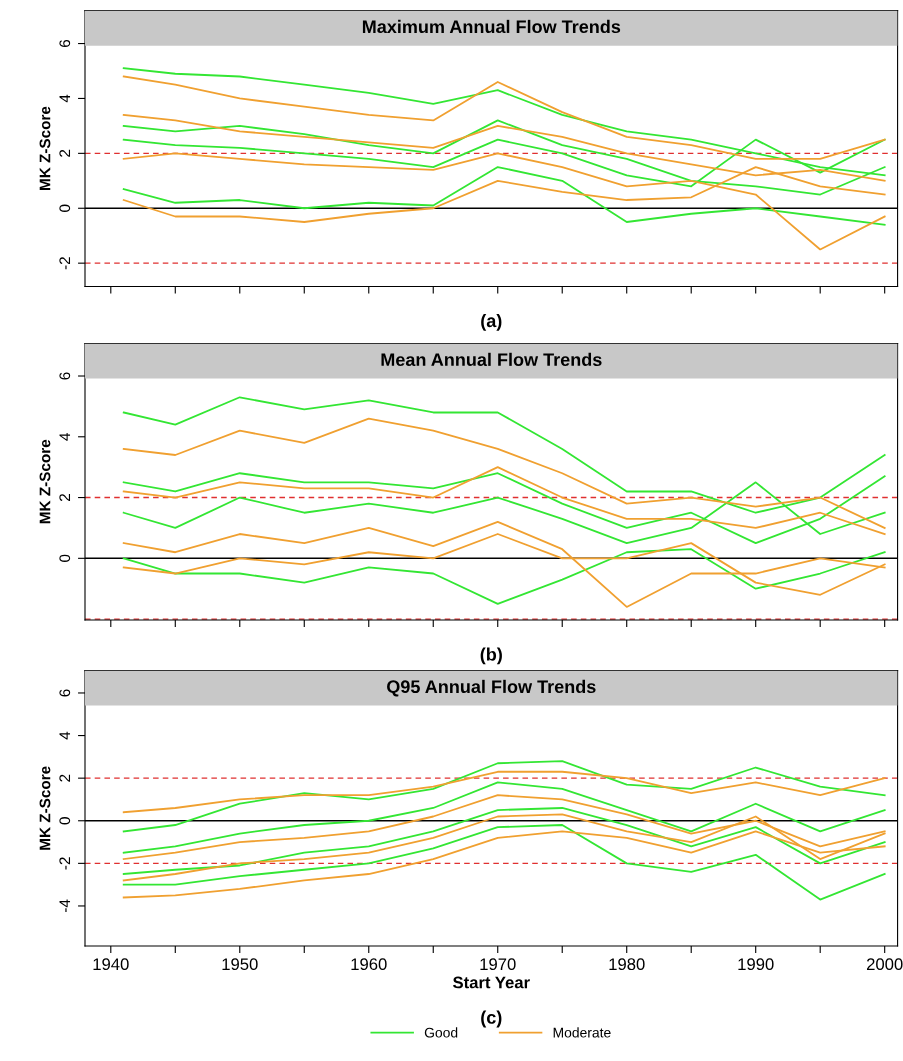  Describe the element at coordinates (498, 964) in the screenshot. I see `x-tick-label: 1970` at that location.